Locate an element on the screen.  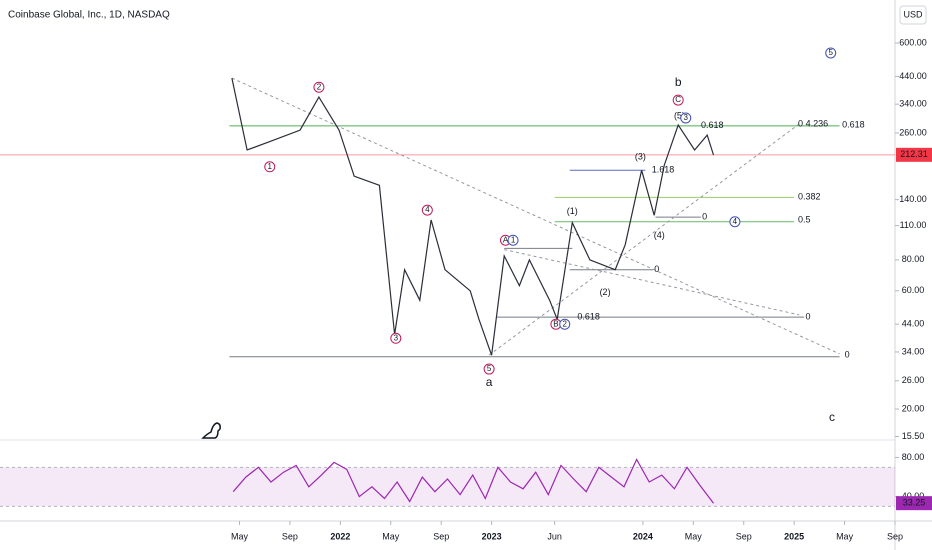
x-tick-label: 2025 is located at coordinates (794, 536).